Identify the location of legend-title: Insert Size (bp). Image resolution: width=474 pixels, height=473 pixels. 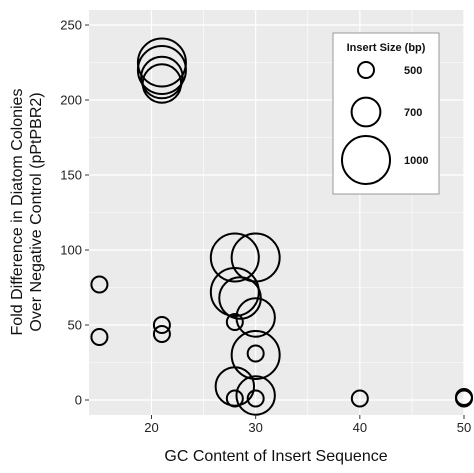
(386, 48).